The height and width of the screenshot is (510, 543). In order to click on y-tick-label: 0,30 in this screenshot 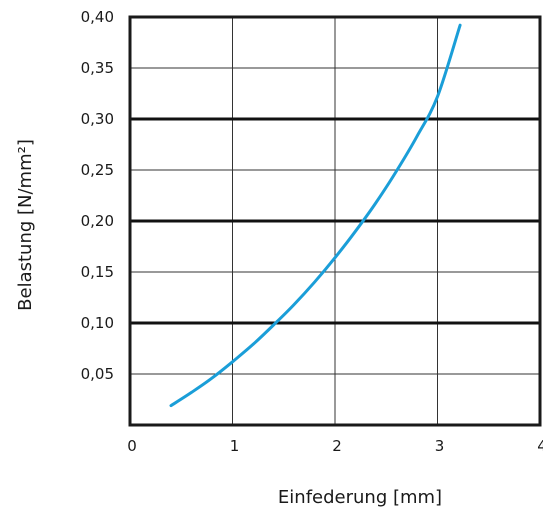, I will do `click(97, 119)`.